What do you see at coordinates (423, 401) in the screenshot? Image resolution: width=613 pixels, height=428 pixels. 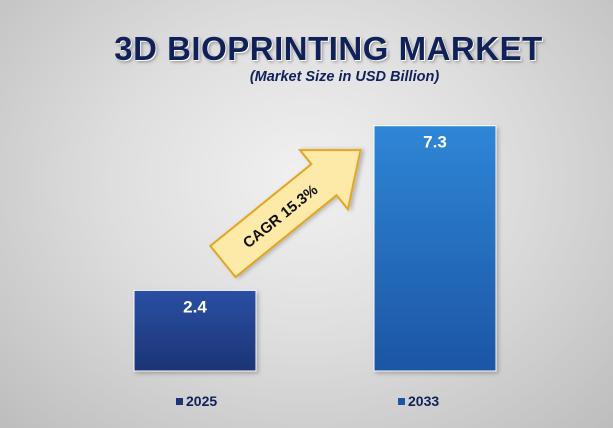 I see `legend-label-2033: 2033` at bounding box center [423, 401].